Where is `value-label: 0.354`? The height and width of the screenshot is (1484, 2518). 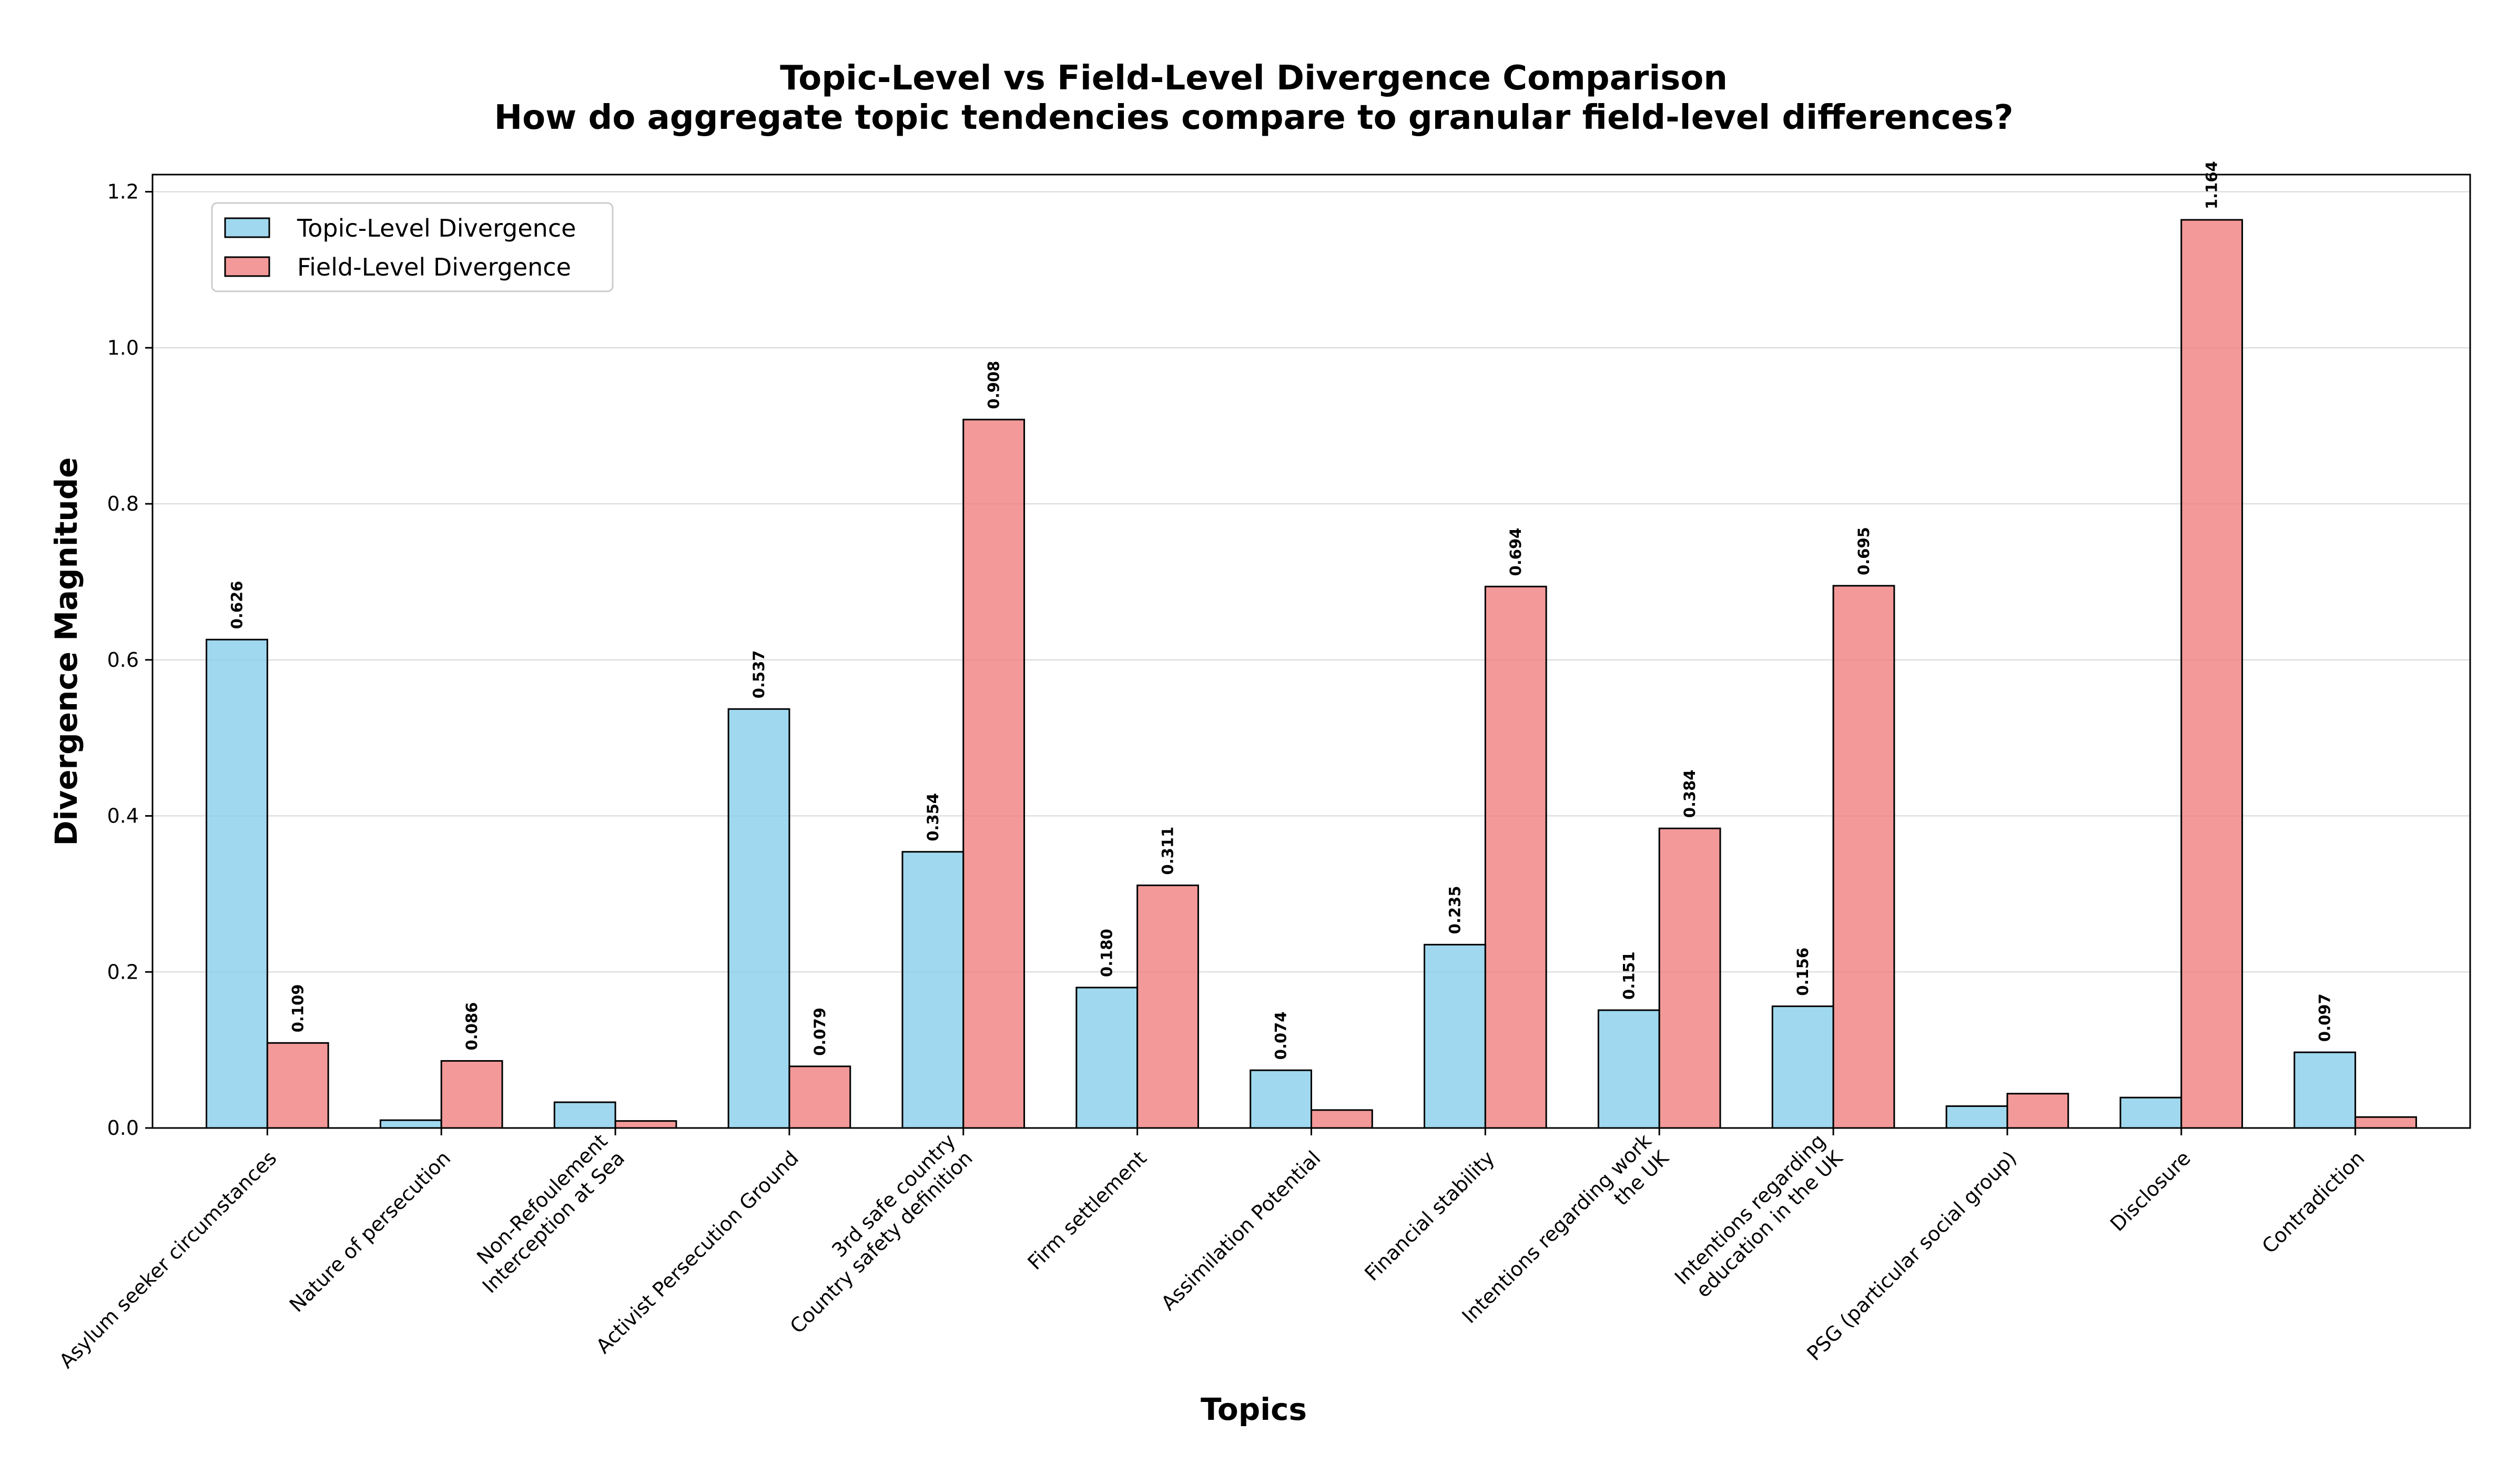
value-label: 0.354 is located at coordinates (933, 817).